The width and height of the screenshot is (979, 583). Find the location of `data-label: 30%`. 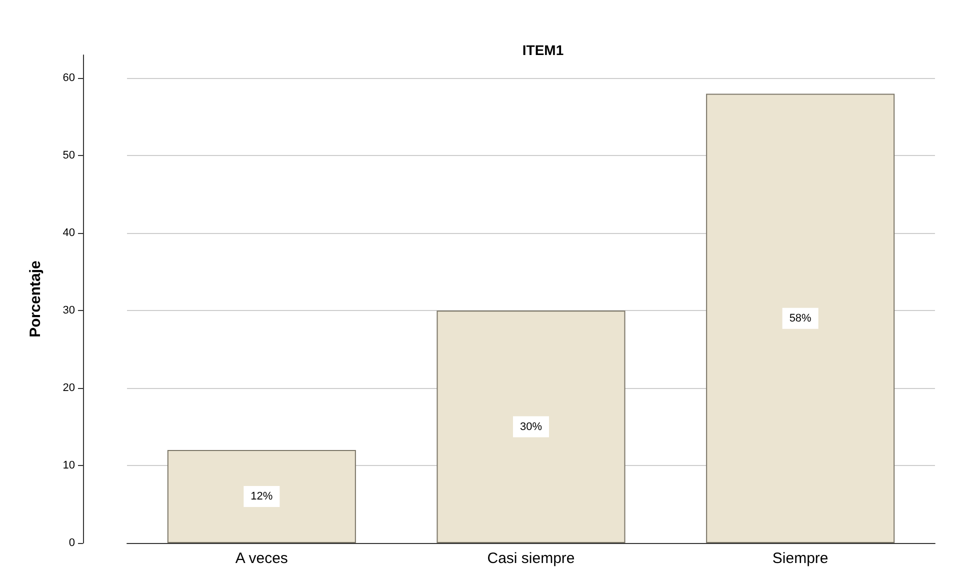

data-label: 30% is located at coordinates (531, 426).